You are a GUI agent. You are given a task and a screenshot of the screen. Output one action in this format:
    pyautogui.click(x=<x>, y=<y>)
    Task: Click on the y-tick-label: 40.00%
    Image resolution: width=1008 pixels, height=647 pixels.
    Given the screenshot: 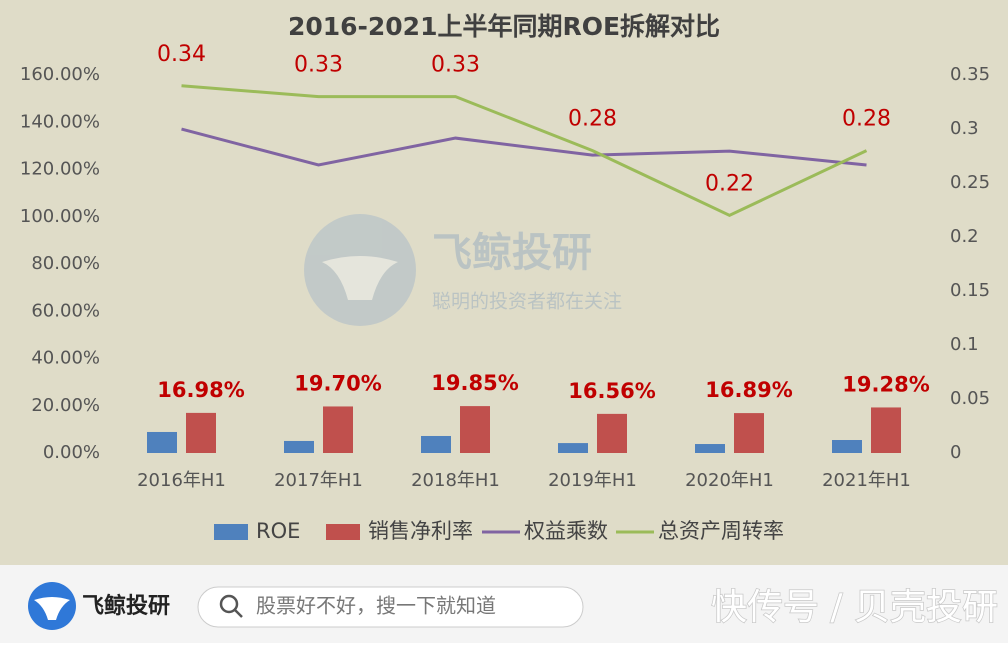 What is the action you would take?
    pyautogui.click(x=65, y=358)
    